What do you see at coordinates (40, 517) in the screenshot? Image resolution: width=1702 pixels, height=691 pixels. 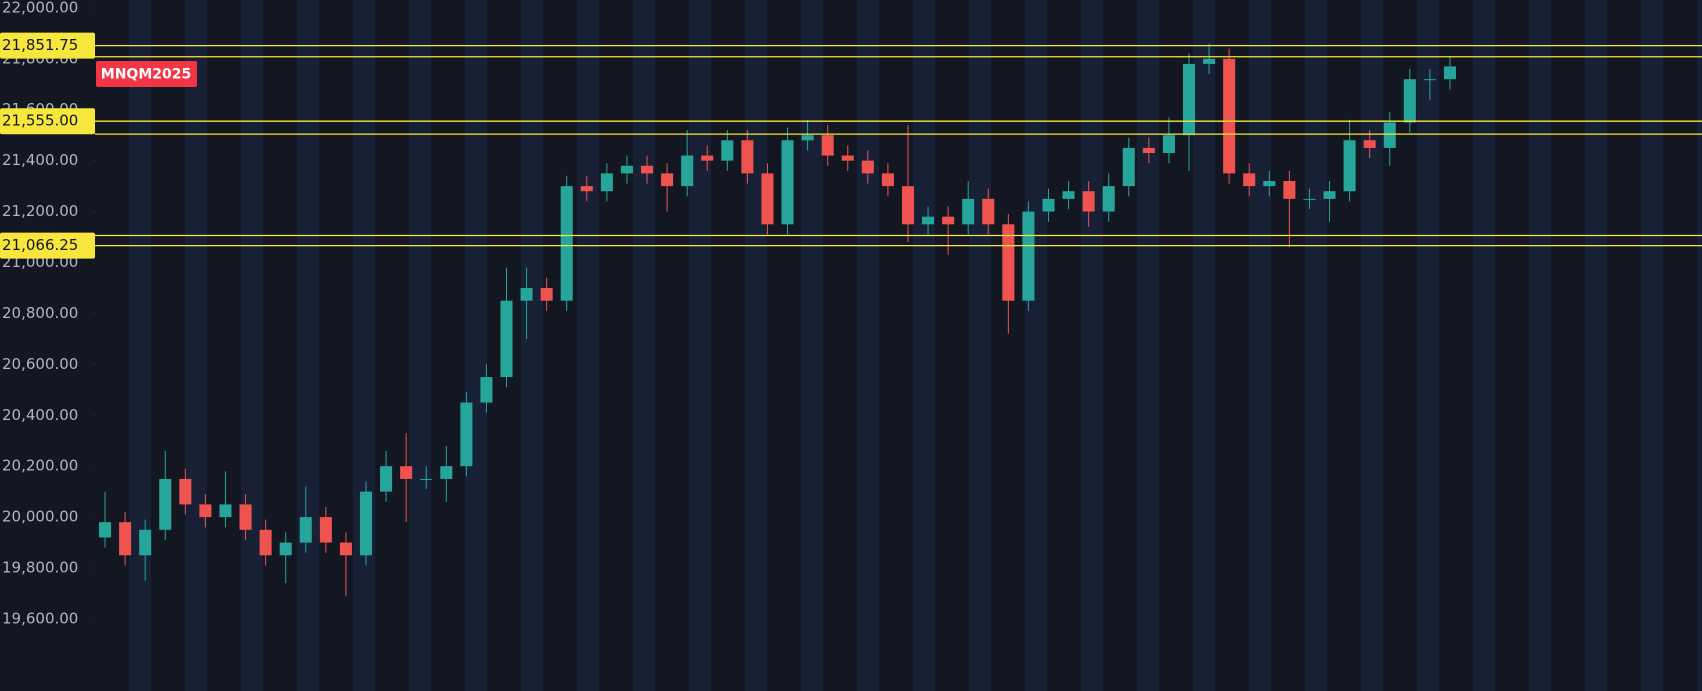 I see `y-tick-label: 20,000.00` at bounding box center [40, 517].